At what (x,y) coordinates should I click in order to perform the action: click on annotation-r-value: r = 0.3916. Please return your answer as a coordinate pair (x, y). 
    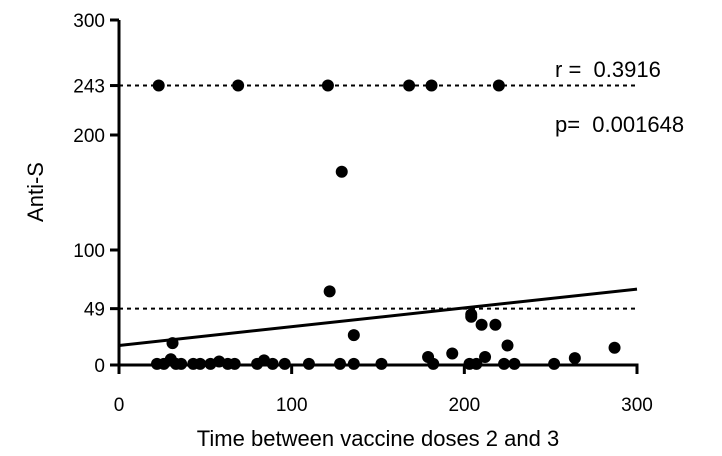
    Looking at the image, I should click on (608, 69).